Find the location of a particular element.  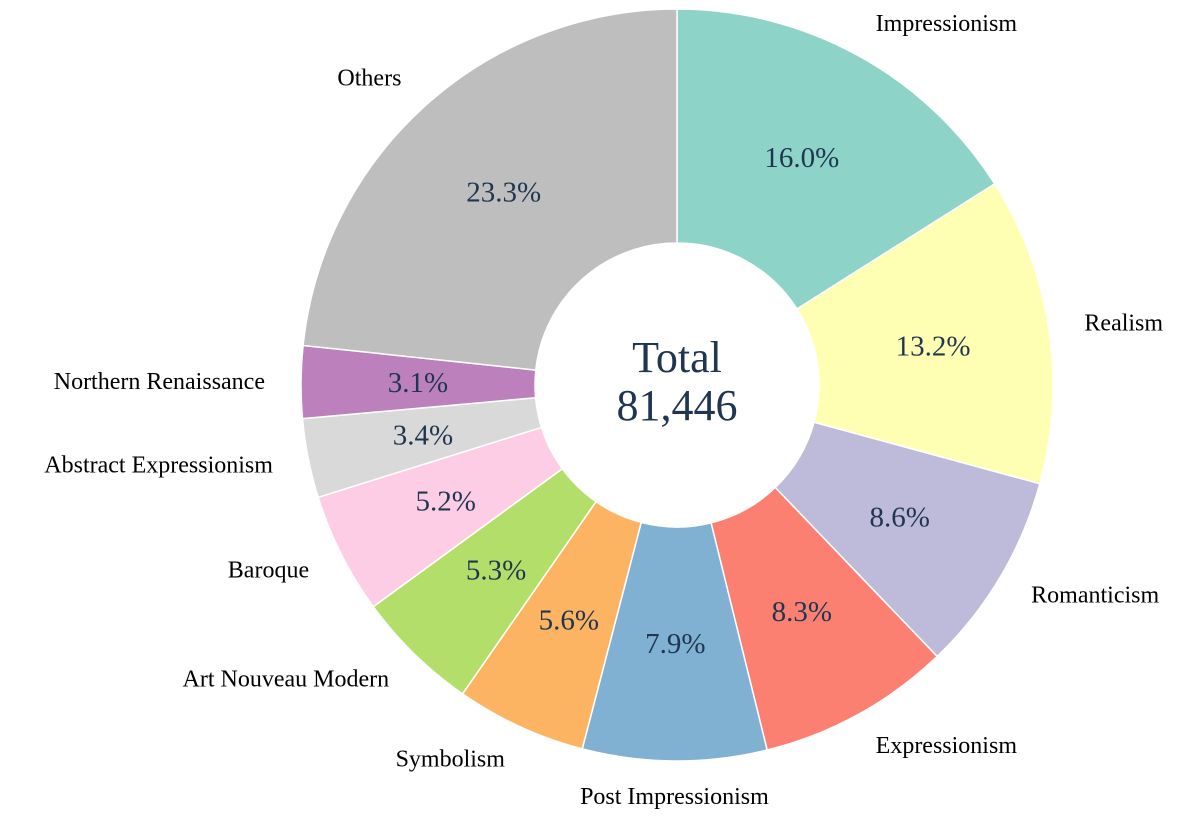

center-label-line2: 81,446 is located at coordinates (677, 405).